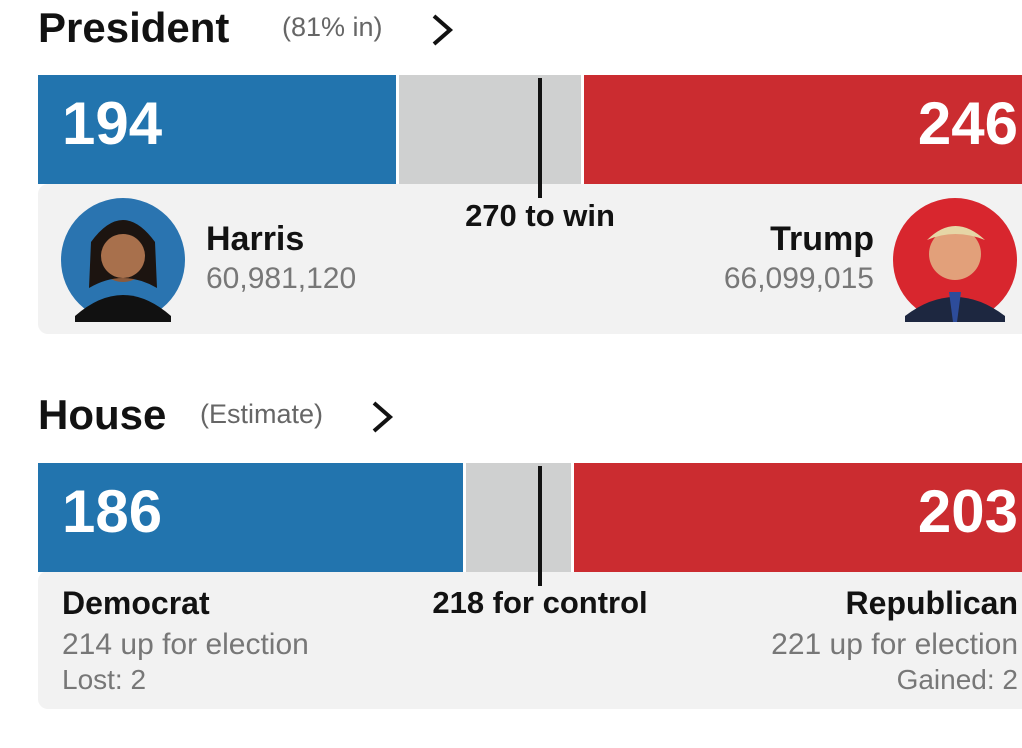 The height and width of the screenshot is (748, 1022). I want to click on seat-count: 194, so click(112, 123).